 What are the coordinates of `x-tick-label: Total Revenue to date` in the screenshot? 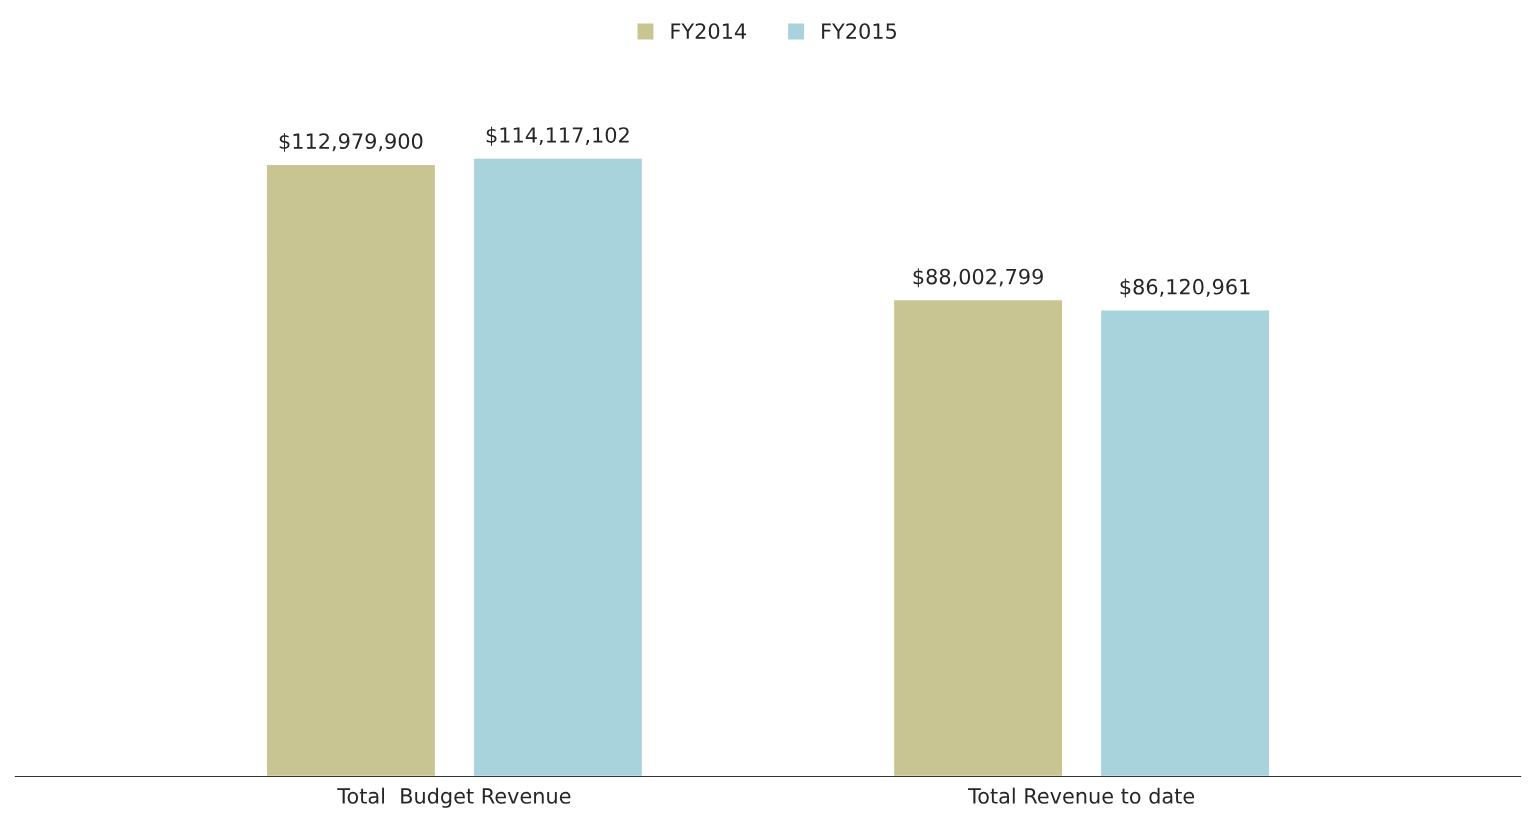 It's located at (1081, 795).